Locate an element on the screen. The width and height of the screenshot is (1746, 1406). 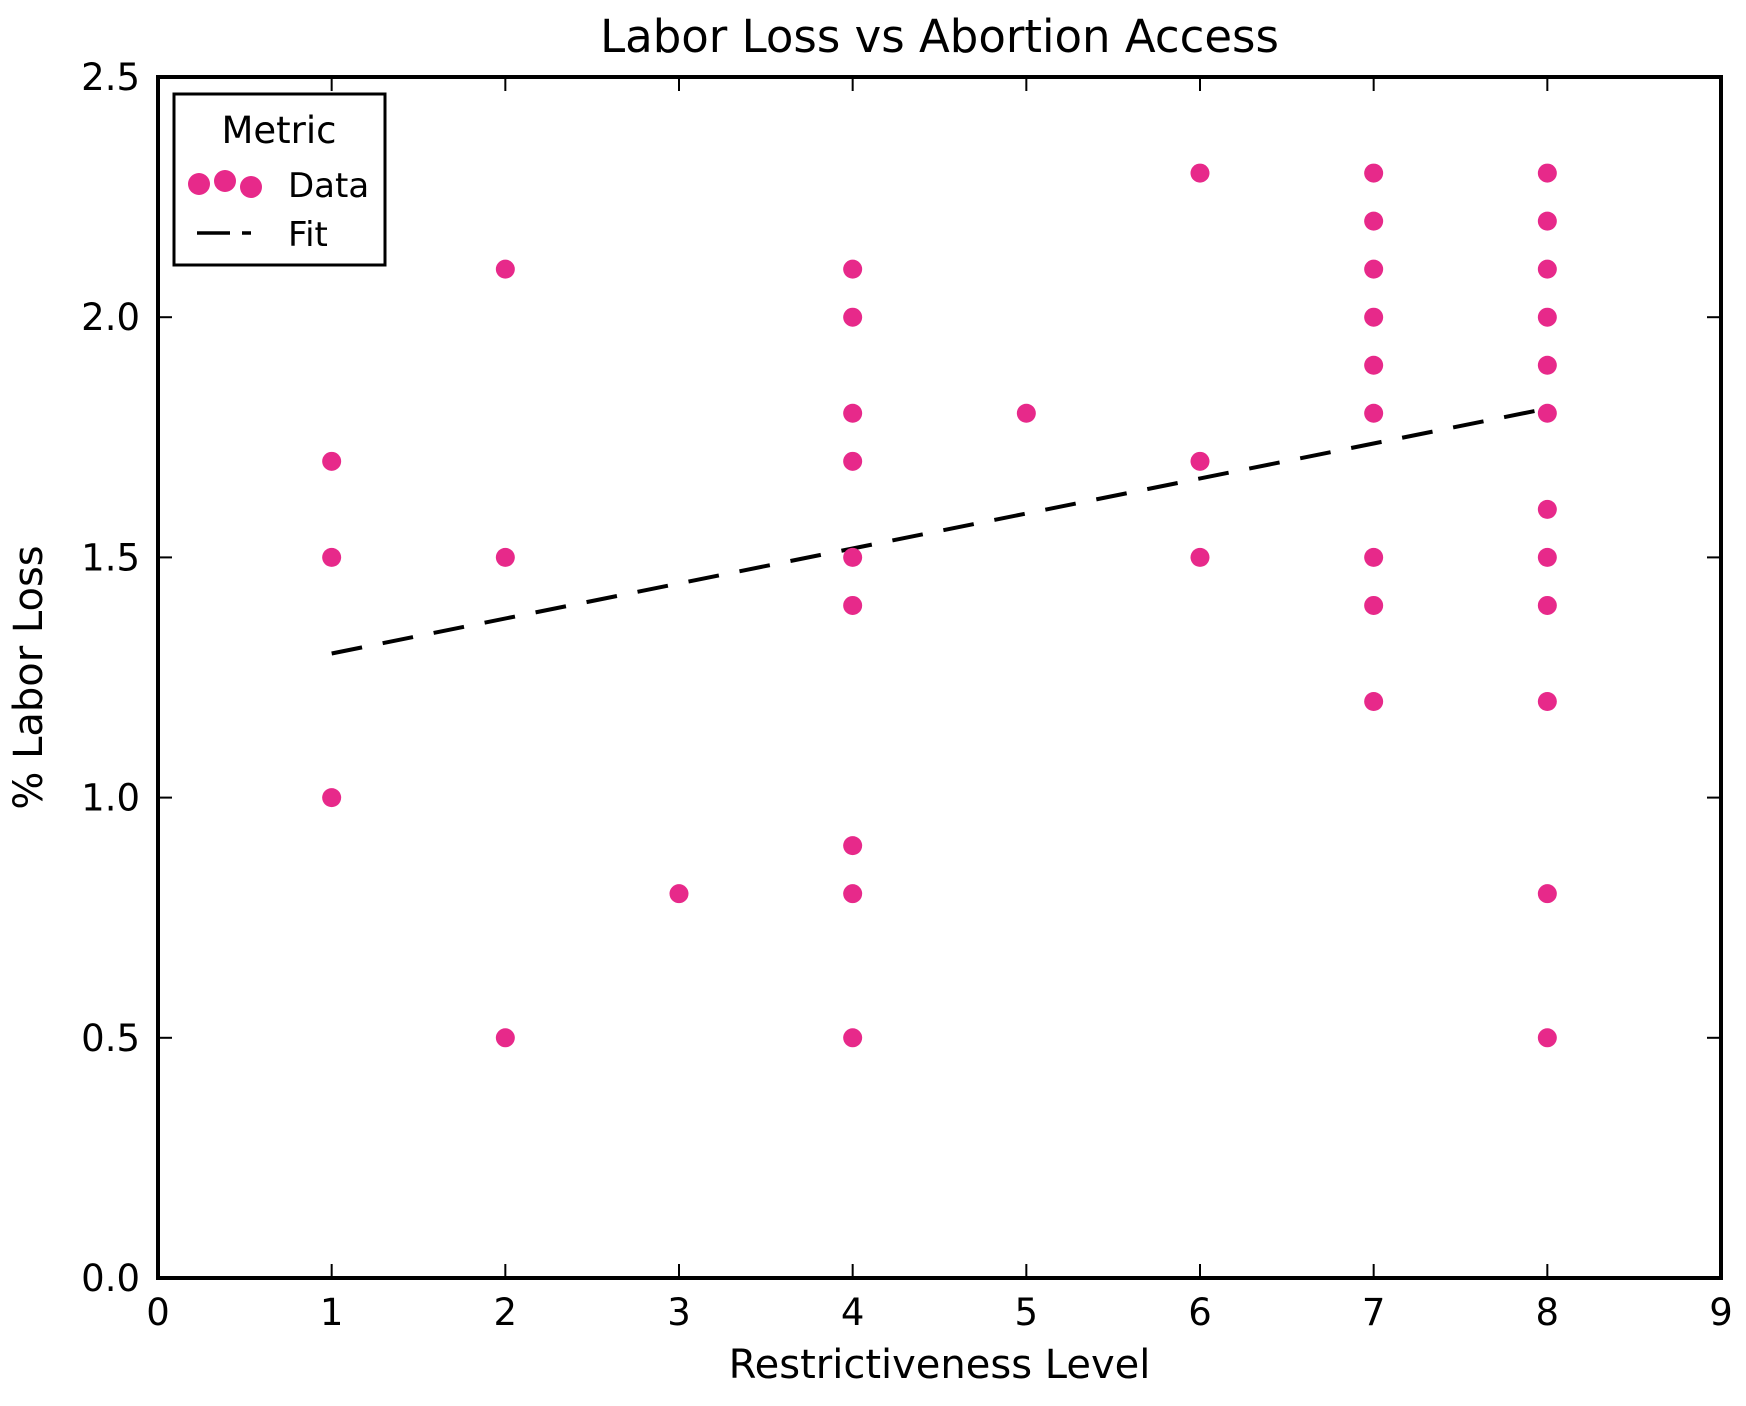
fit-line is located at coordinates (939, 531).